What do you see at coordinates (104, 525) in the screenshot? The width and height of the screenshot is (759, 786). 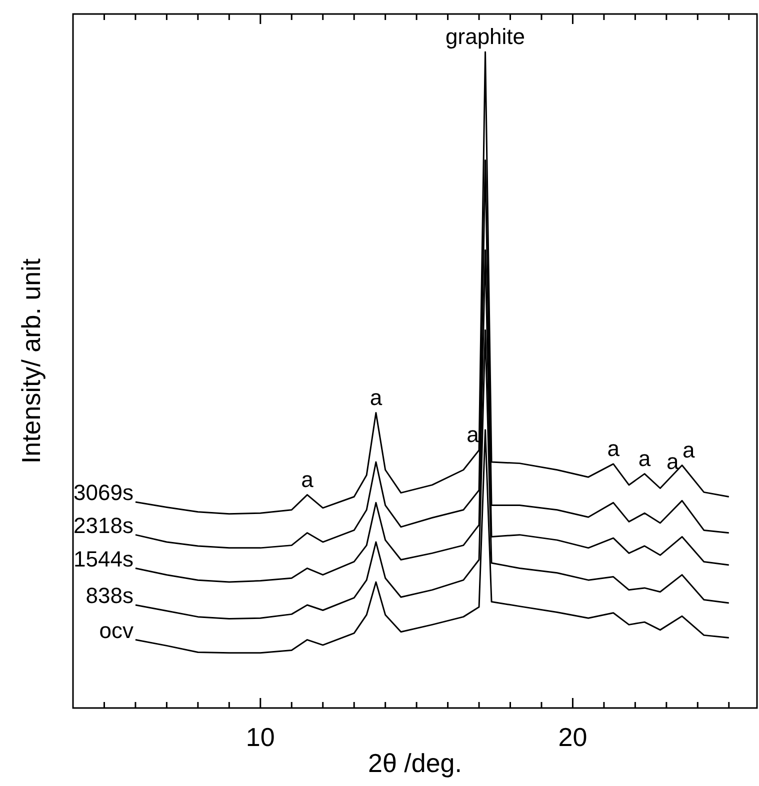 I see `series-label: 2318s` at bounding box center [104, 525].